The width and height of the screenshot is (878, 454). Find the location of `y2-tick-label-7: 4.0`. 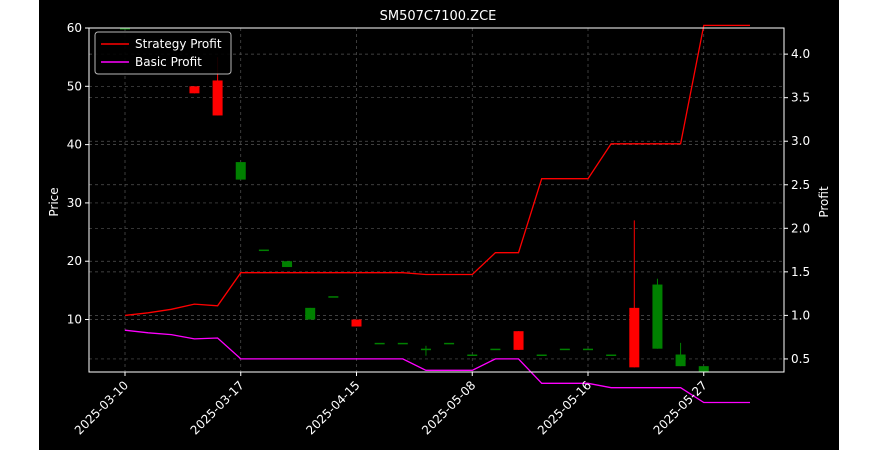

y2-tick-label-7: 4.0 is located at coordinates (800, 54).